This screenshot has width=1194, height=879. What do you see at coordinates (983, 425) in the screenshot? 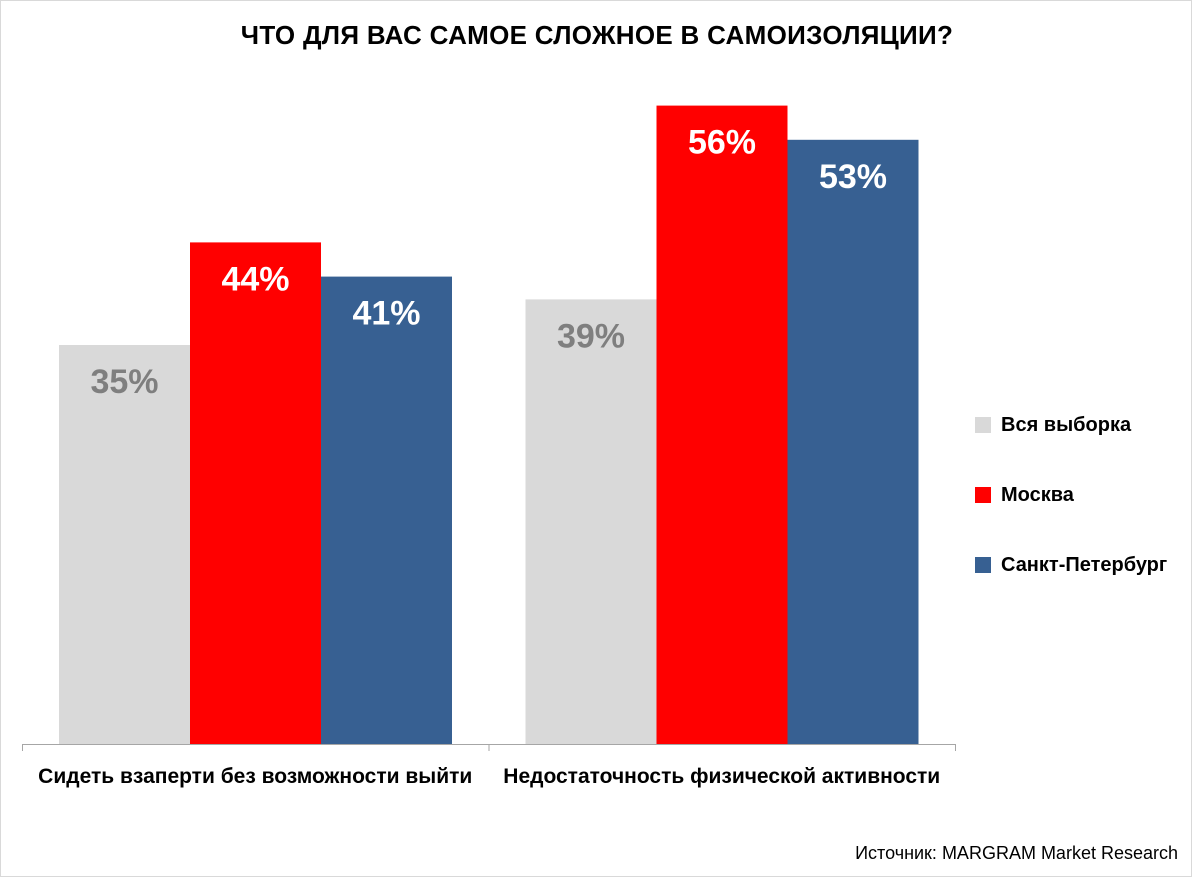
I see `legend-swatch-all` at bounding box center [983, 425].